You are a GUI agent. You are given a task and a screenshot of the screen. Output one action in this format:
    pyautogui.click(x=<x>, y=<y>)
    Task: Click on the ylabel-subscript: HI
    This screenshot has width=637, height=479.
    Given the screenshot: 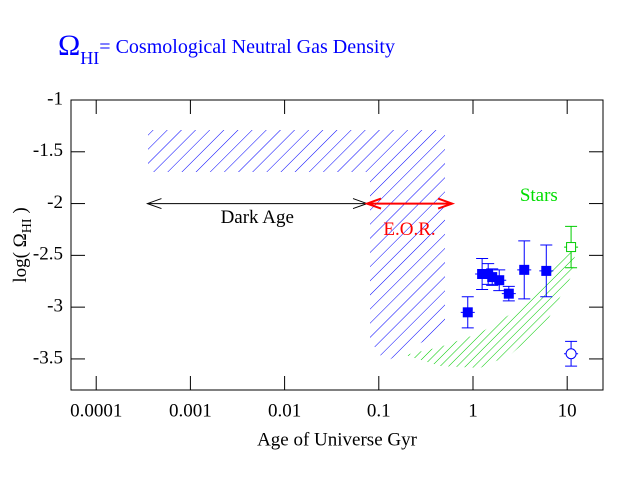 What is the action you would take?
    pyautogui.click(x=27, y=225)
    